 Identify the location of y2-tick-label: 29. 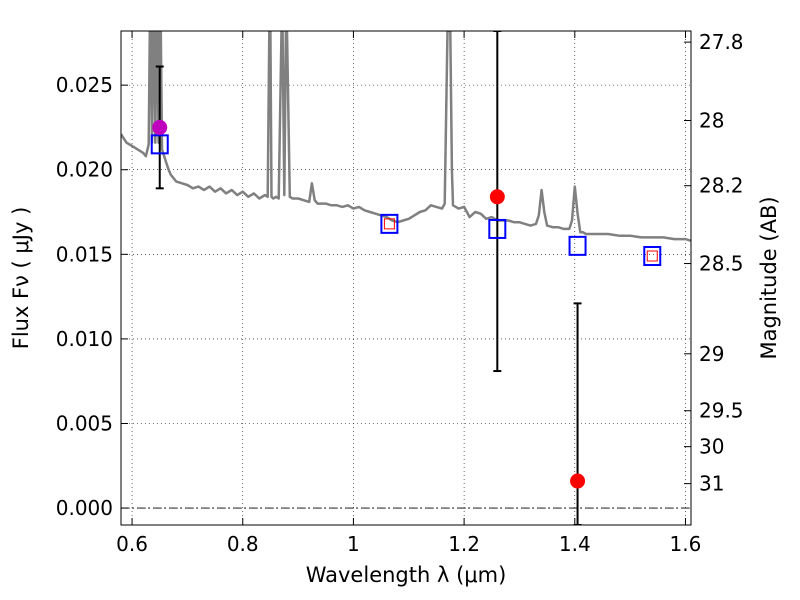
(711, 354).